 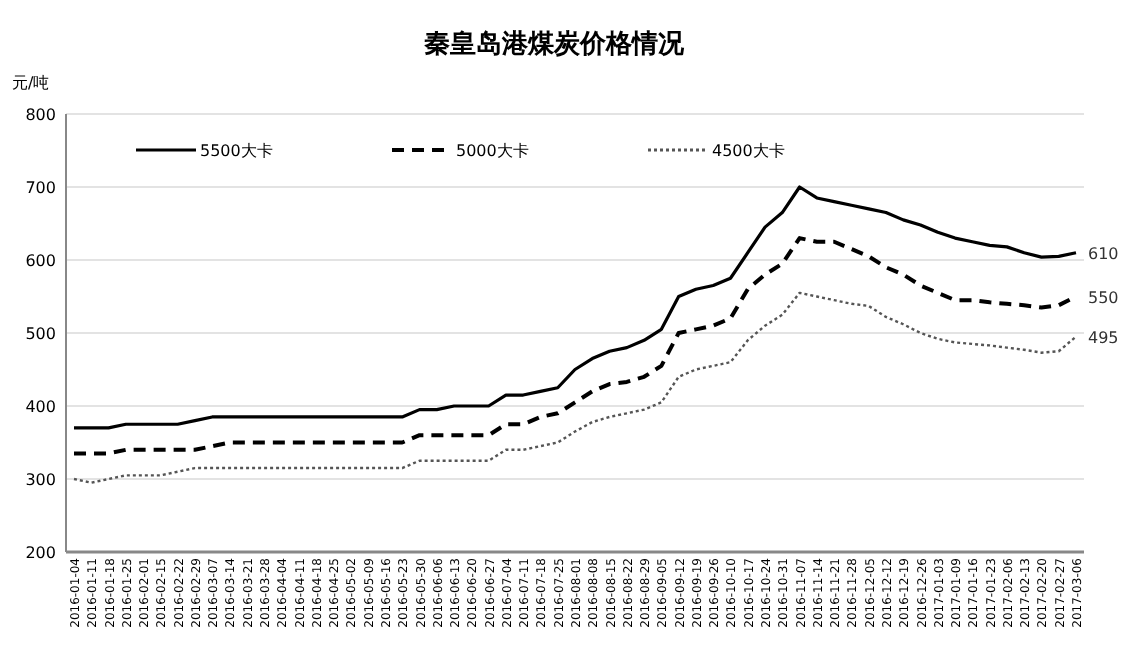 What do you see at coordinates (40, 188) in the screenshot?
I see `y-tick-label: 700` at bounding box center [40, 188].